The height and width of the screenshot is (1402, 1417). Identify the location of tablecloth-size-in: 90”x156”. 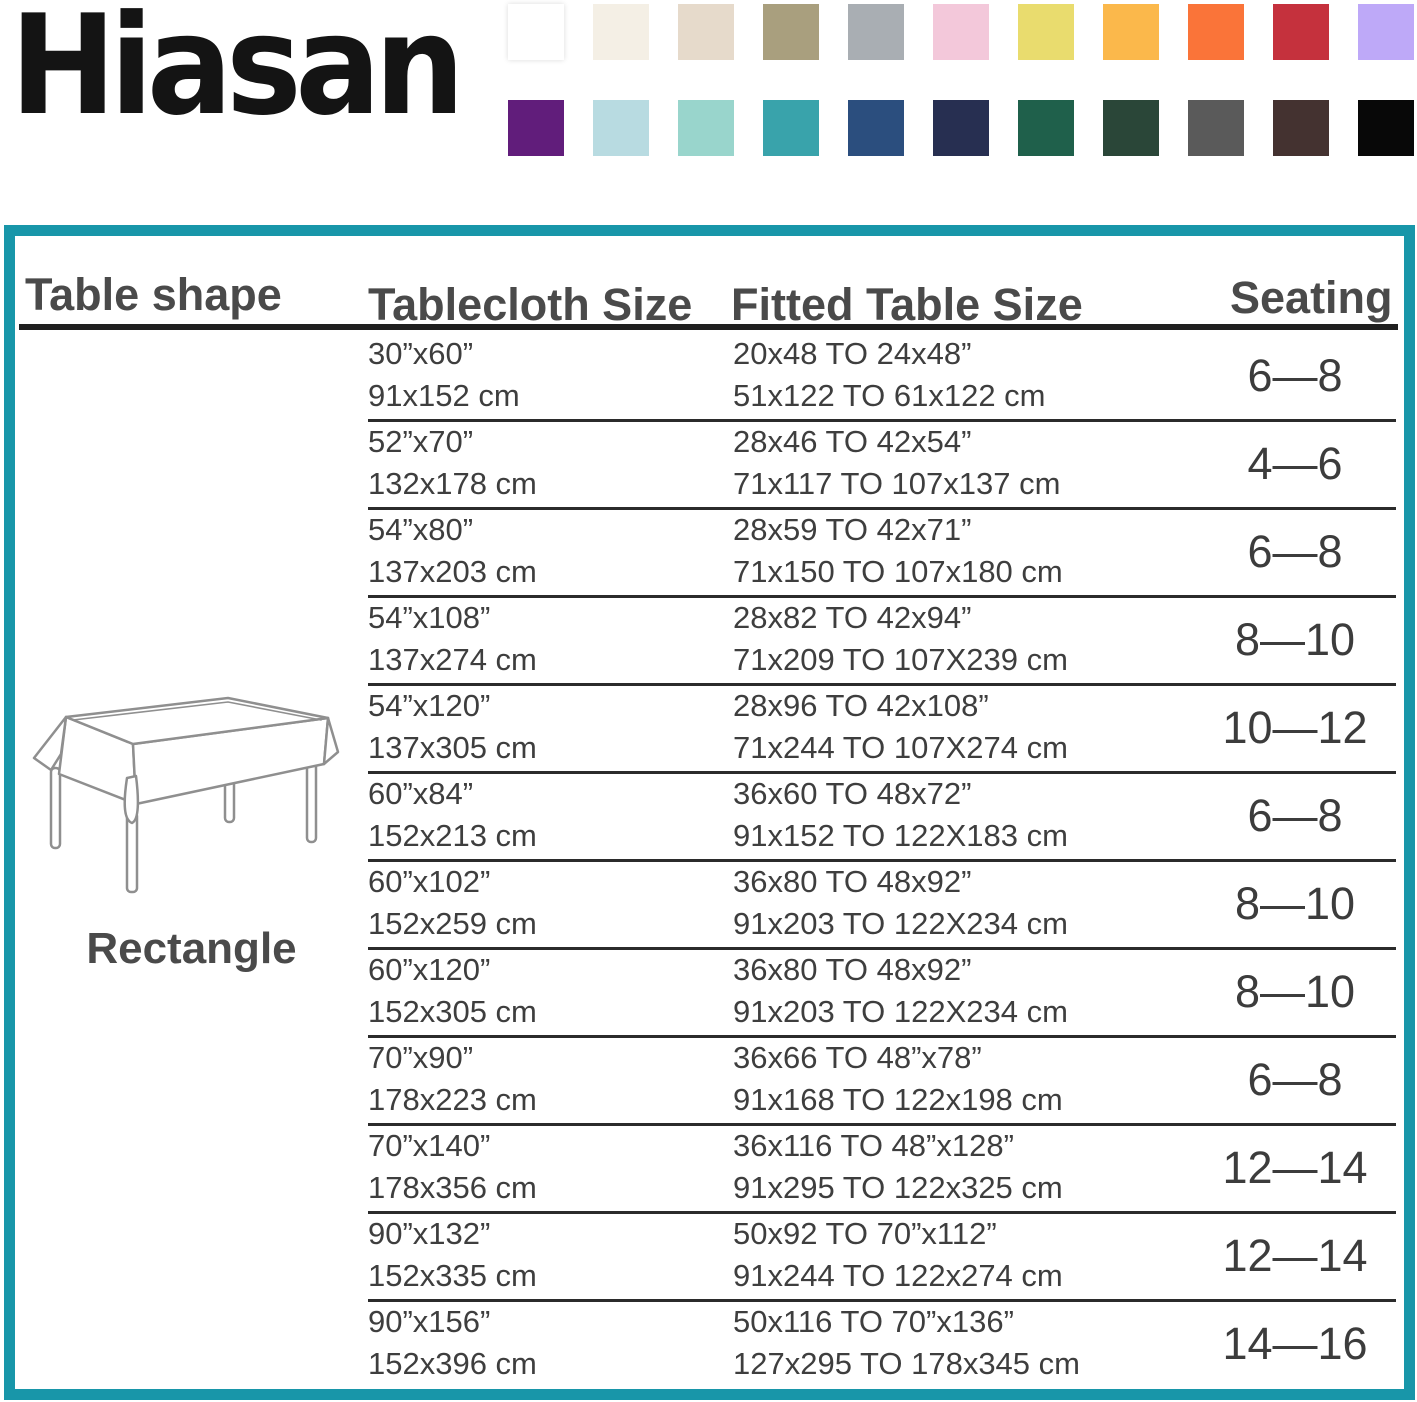
(429, 1321).